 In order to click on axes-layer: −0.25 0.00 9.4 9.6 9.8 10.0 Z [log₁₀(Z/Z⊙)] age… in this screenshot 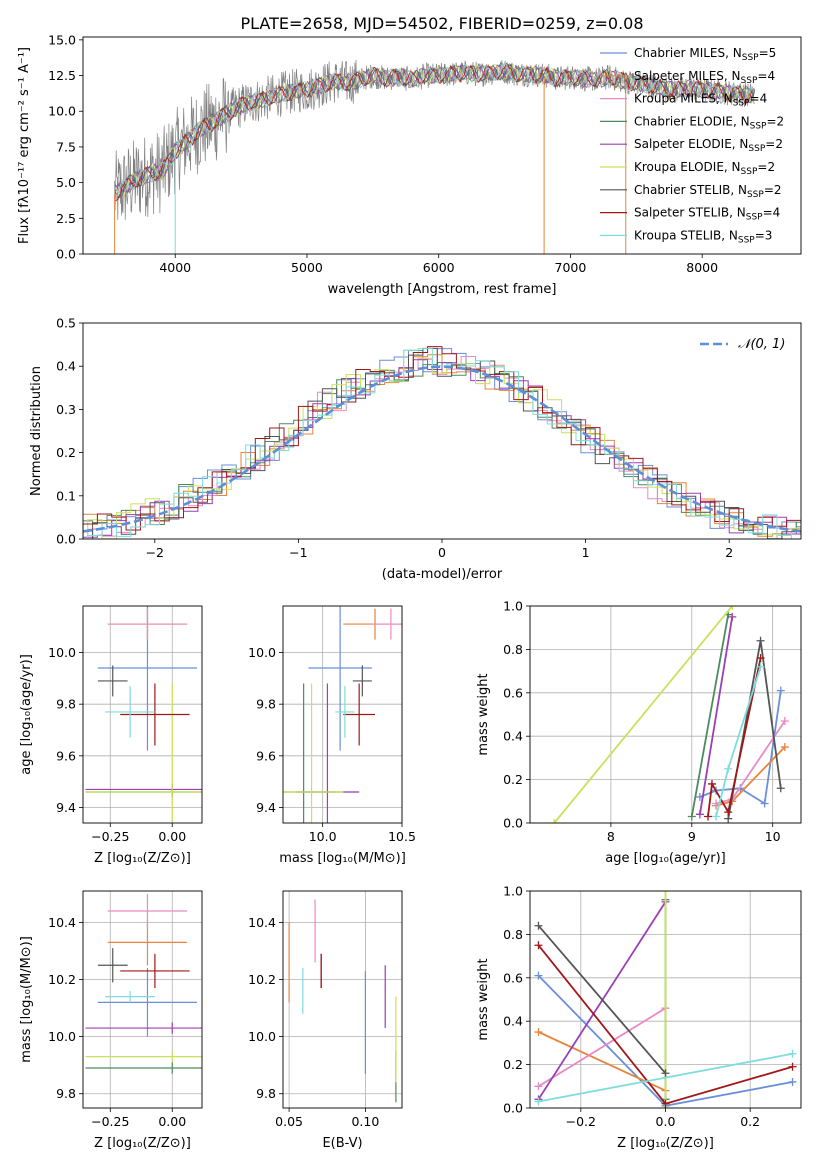, I will do `click(111, 735)`.